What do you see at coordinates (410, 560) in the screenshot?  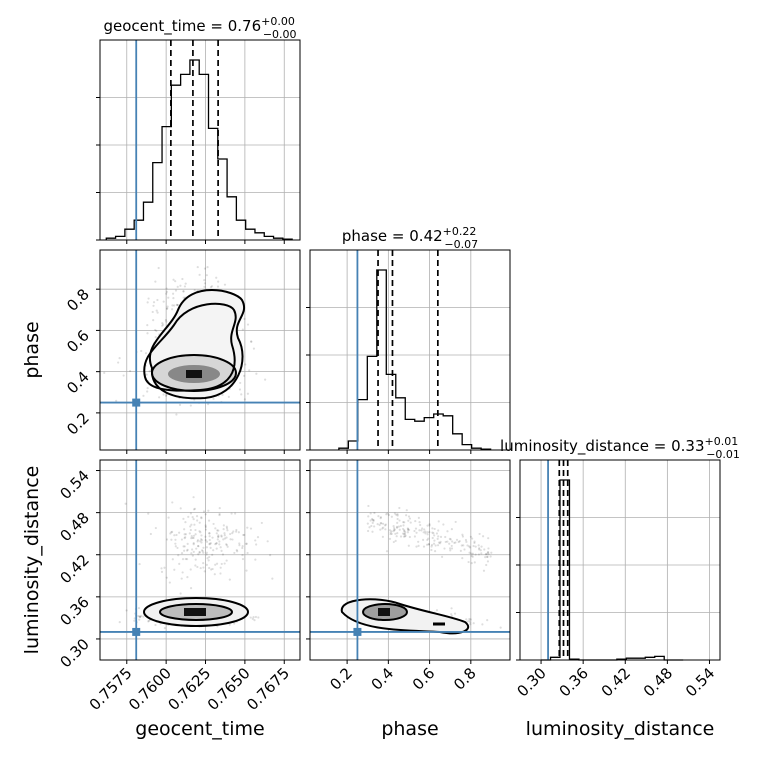 I see `panel-phase-luminosity_distance` at bounding box center [410, 560].